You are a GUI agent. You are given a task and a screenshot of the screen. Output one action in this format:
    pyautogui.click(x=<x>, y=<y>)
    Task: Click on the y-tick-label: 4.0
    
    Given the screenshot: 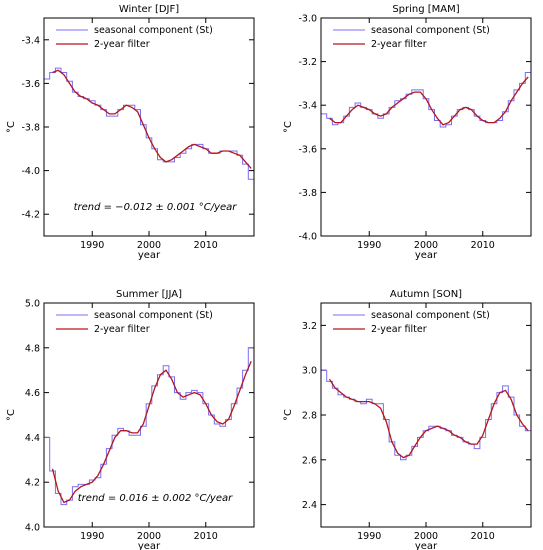 What is the action you would take?
    pyautogui.click(x=32, y=528)
    